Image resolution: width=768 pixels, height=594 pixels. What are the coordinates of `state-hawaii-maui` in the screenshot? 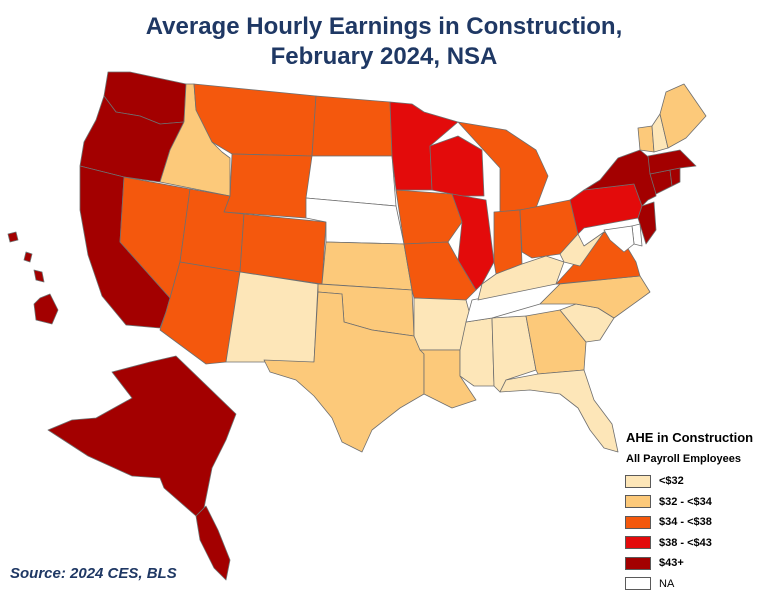 It's located at (39, 276).